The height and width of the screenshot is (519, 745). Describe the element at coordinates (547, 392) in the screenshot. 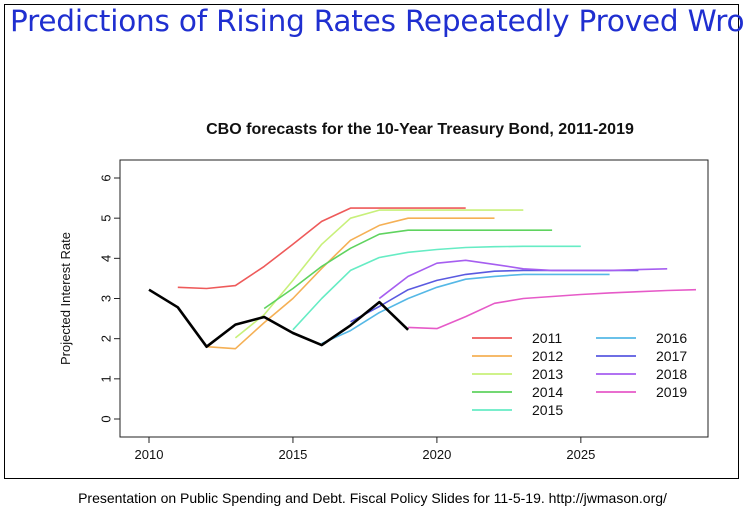

I see `legend-label-2014: 2014` at that location.